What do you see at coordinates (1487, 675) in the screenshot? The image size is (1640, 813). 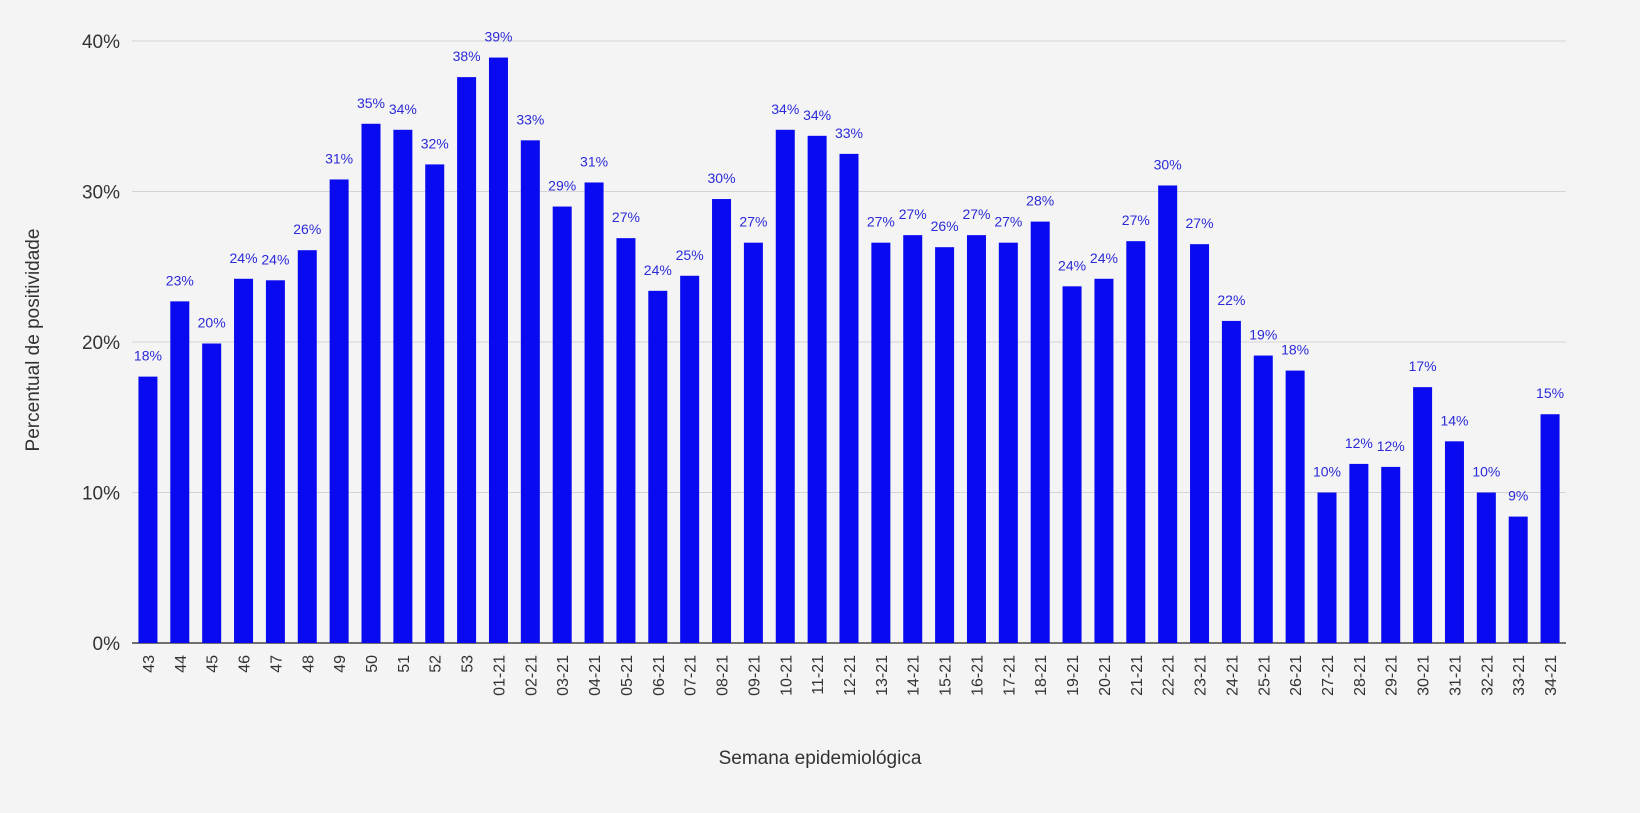 I see `x-tick-label: 32-21` at bounding box center [1487, 675].